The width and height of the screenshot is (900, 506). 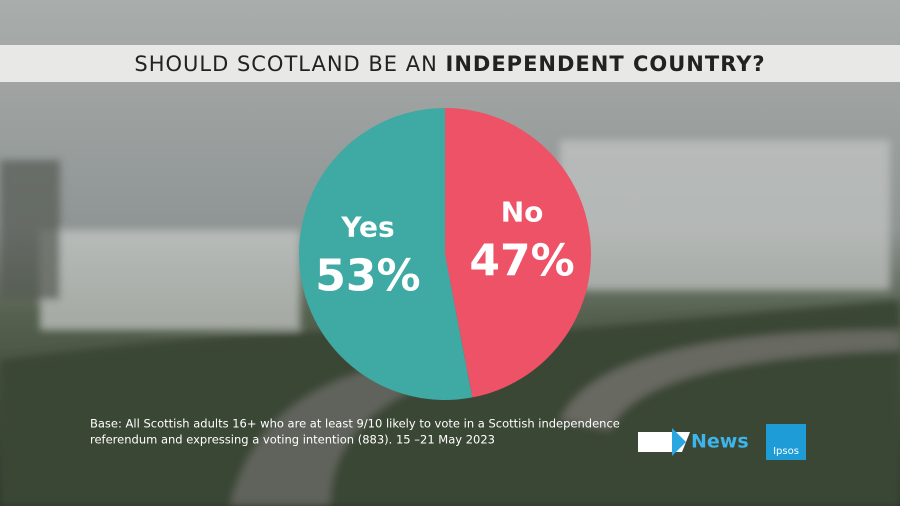 What do you see at coordinates (522, 212) in the screenshot?
I see `slice-category: No` at bounding box center [522, 212].